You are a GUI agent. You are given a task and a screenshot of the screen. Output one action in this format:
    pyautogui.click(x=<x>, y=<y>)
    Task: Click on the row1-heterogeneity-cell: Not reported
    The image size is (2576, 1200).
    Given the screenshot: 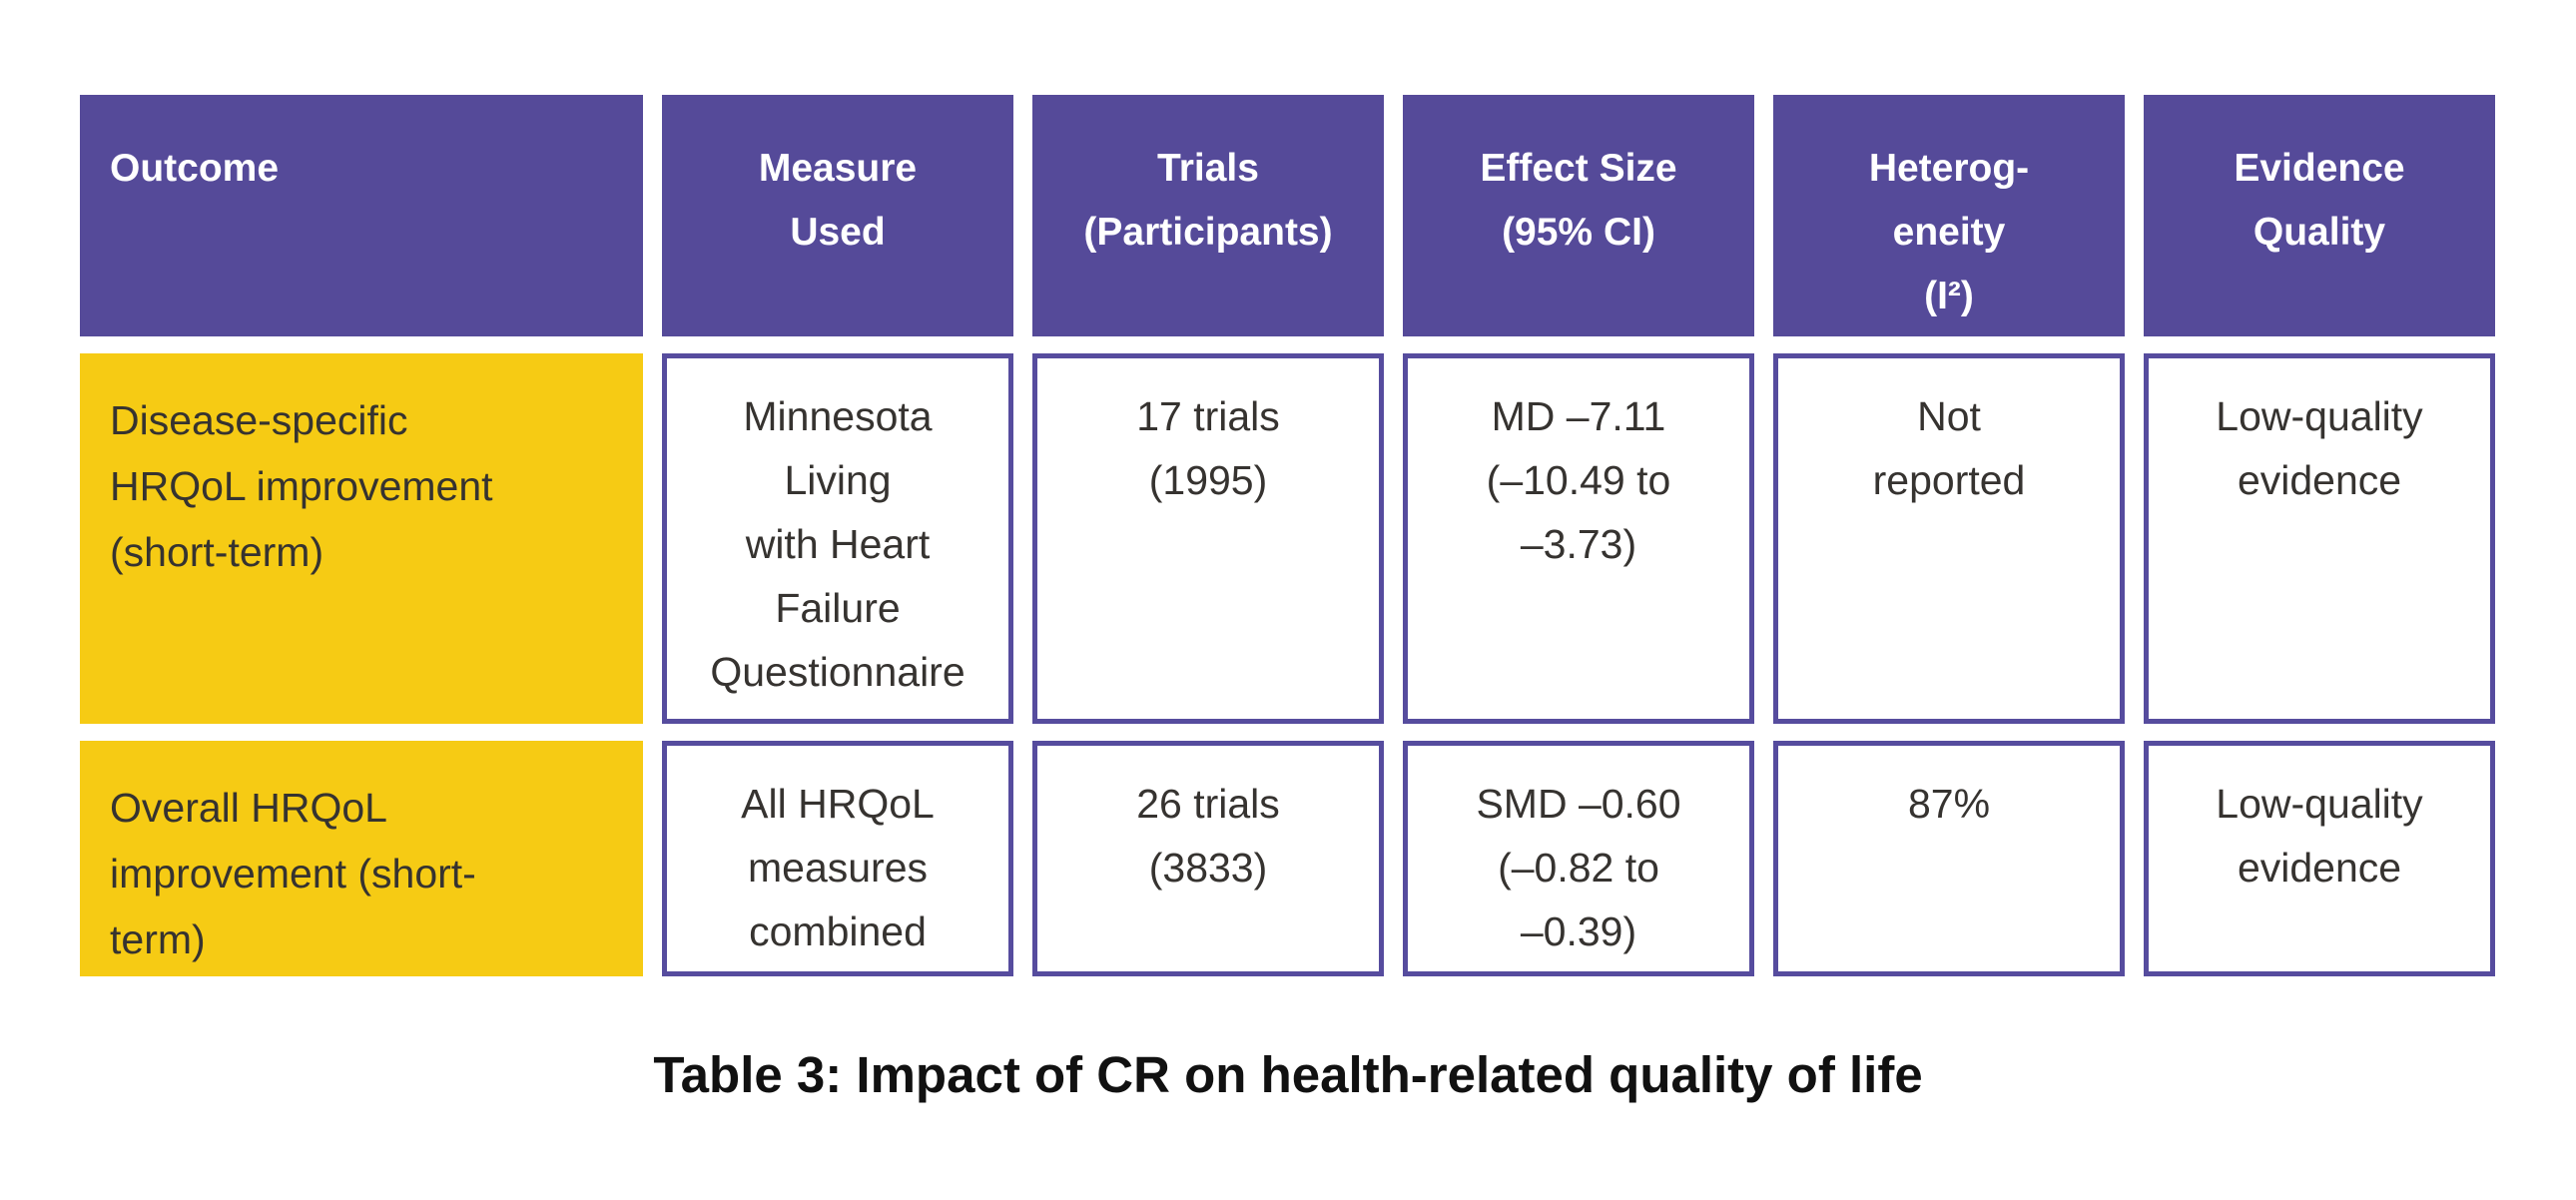 What is the action you would take?
    pyautogui.click(x=1949, y=538)
    